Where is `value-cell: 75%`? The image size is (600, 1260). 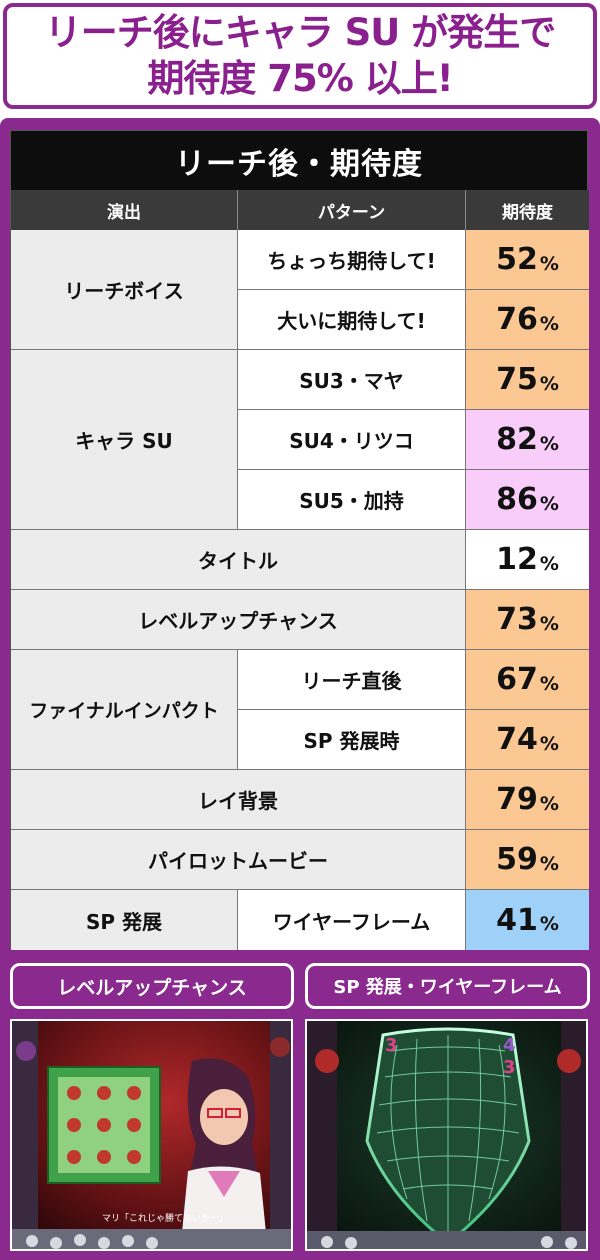
value-cell: 75% is located at coordinates (527, 380).